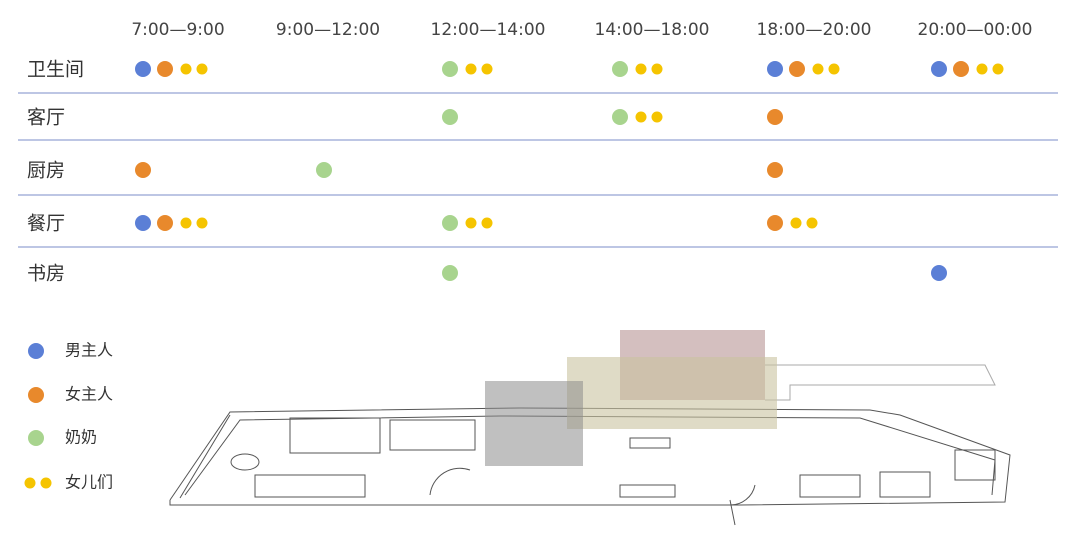 Image resolution: width=1080 pixels, height=545 pixels. What do you see at coordinates (46, 274) in the screenshot?
I see `room-label: 书房` at bounding box center [46, 274].